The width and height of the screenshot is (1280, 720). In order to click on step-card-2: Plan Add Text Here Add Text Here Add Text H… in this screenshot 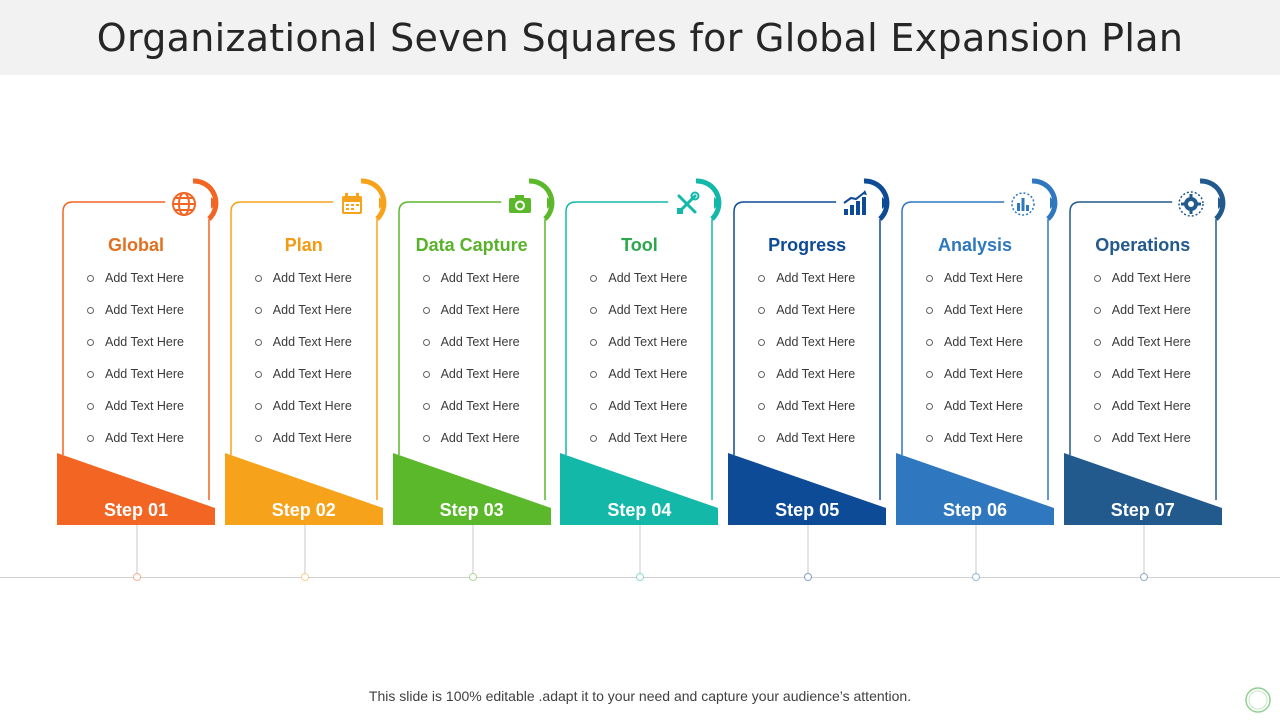, I will do `click(305, 378)`.